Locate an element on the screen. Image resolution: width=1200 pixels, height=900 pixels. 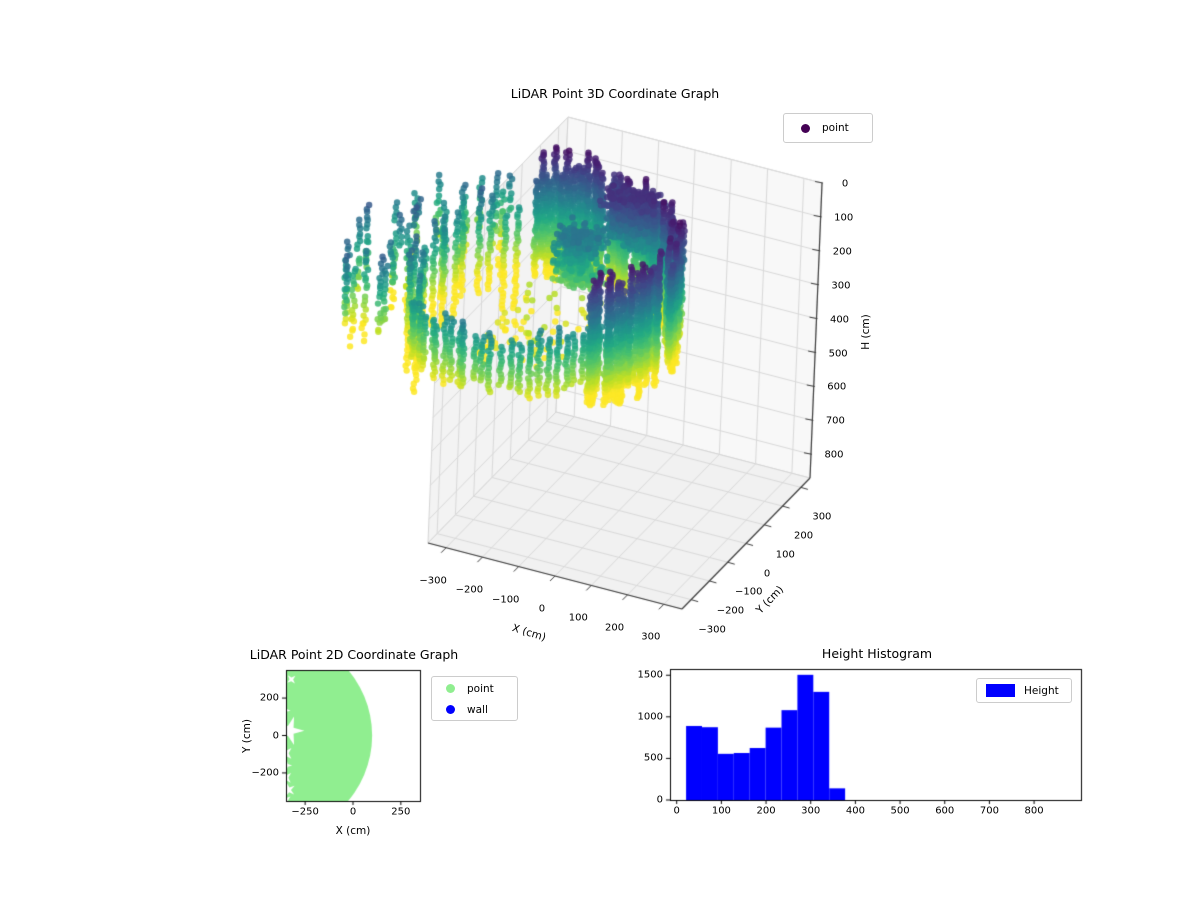
legend-item: Height is located at coordinates (1024, 690).